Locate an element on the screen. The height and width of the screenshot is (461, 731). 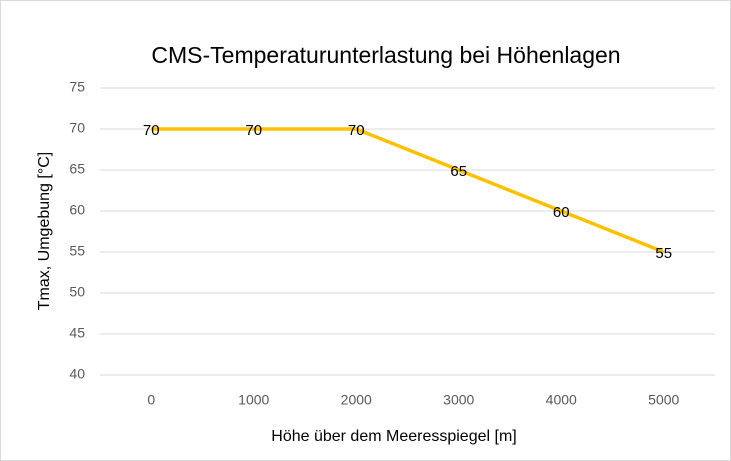
y-tick-label: 55 is located at coordinates (77, 251).